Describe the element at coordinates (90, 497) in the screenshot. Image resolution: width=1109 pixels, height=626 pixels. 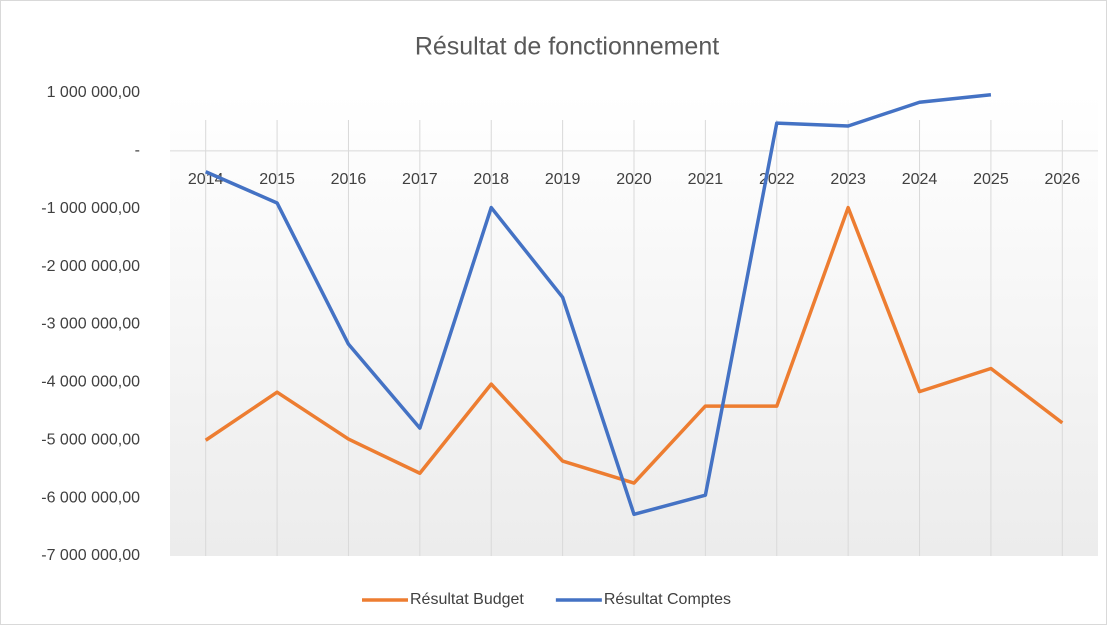
I see `y-tick-label: -6 000 000,00` at that location.